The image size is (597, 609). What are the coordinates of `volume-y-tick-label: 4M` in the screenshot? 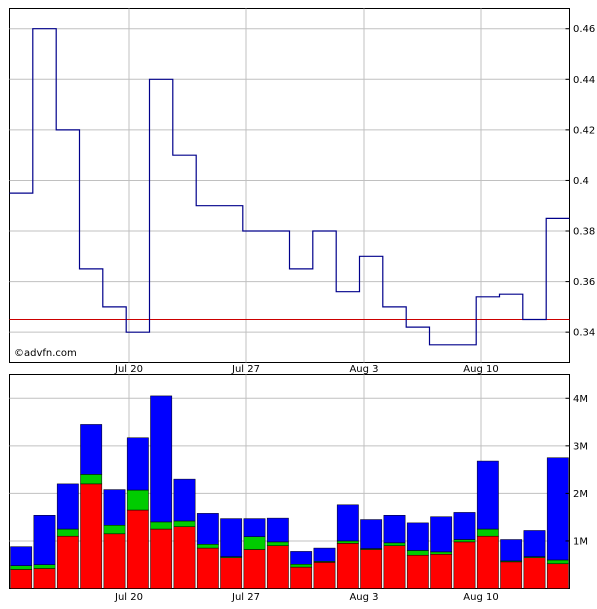 It's located at (580, 399).